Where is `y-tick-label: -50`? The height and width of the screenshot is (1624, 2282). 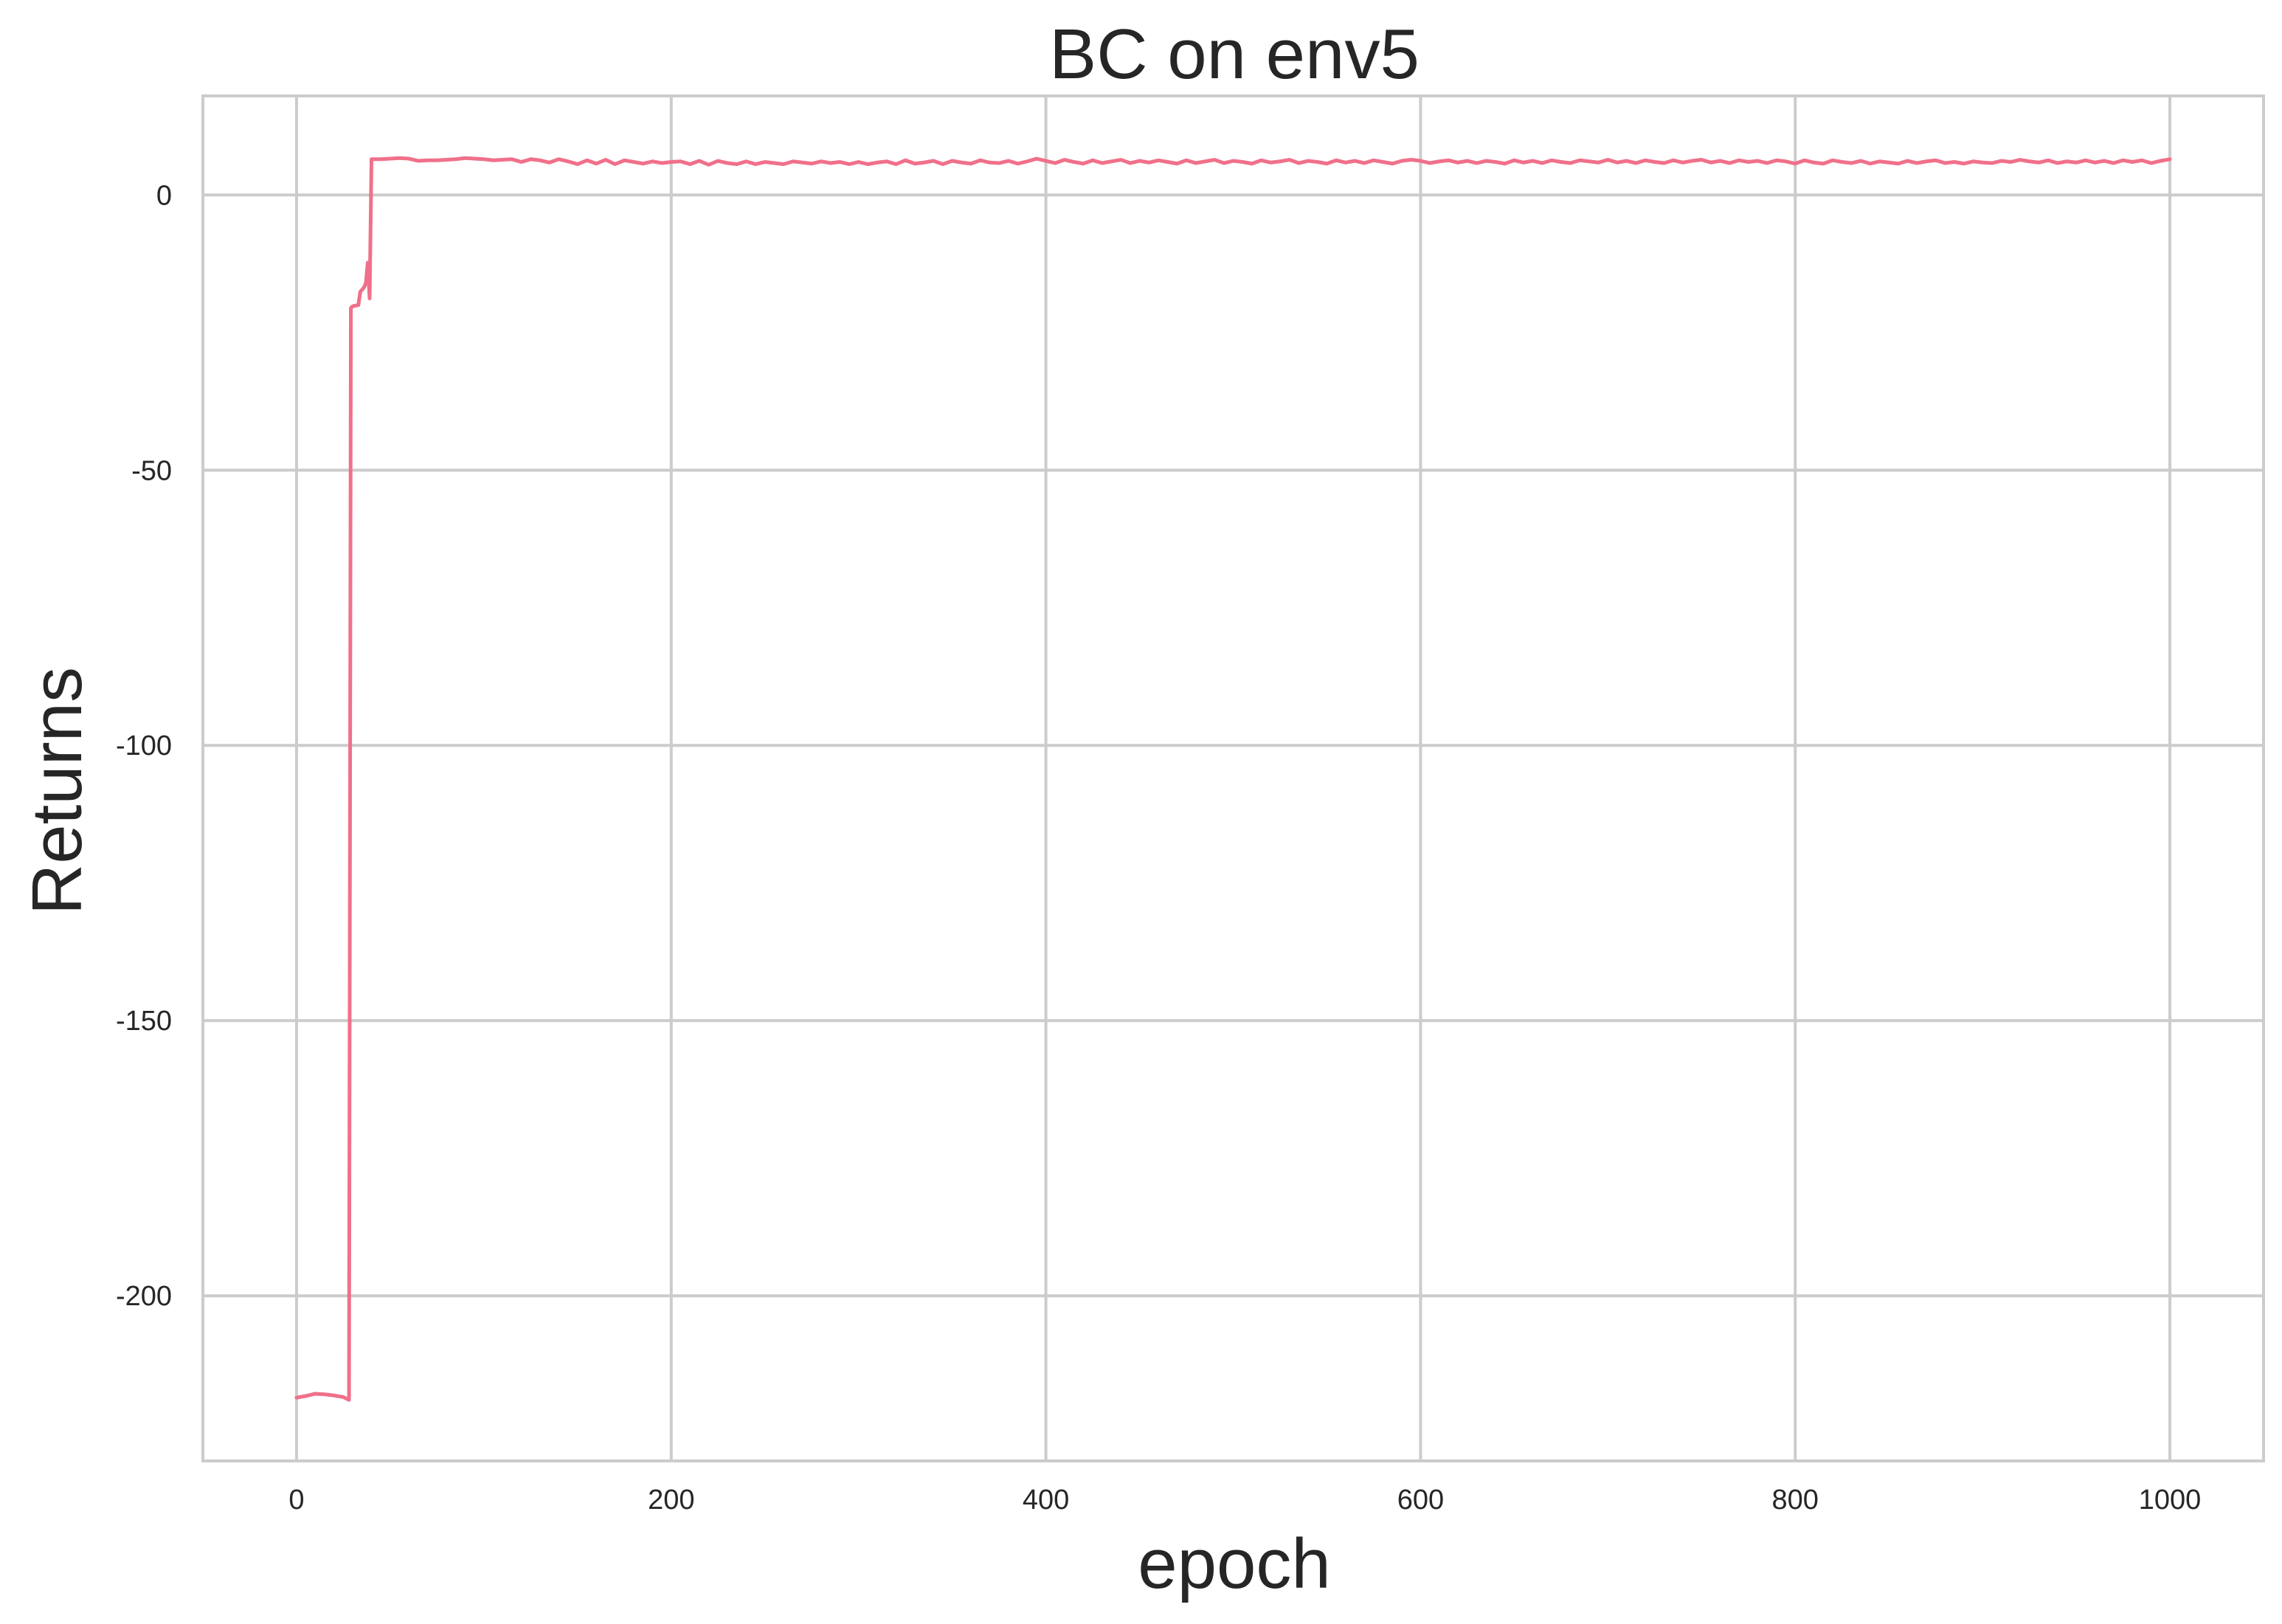 y-tick-label: -50 is located at coordinates (151, 470).